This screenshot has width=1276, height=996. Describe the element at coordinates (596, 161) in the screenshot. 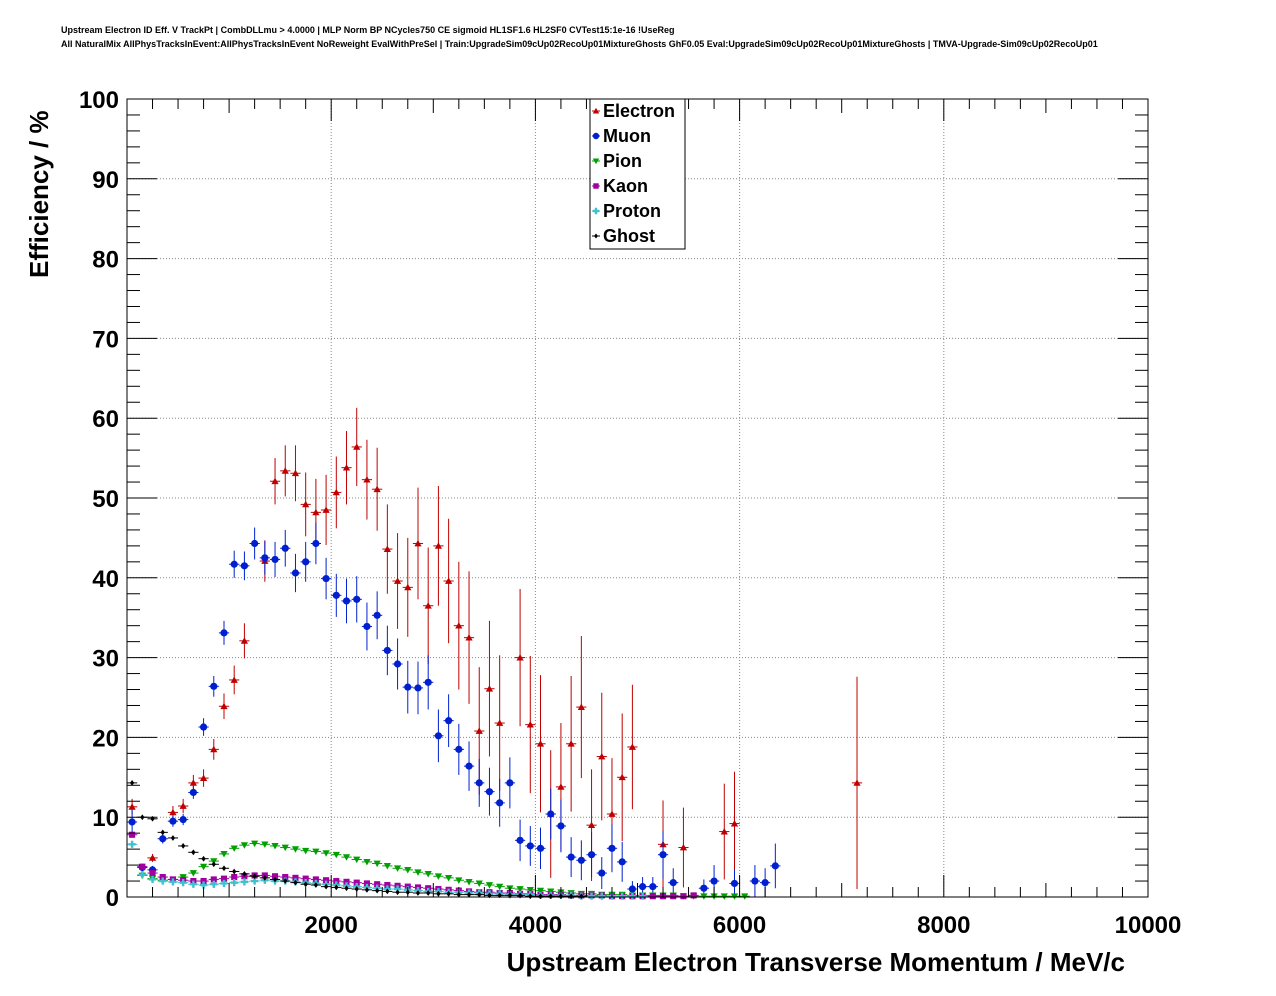

I see `legend-marker-pion` at that location.